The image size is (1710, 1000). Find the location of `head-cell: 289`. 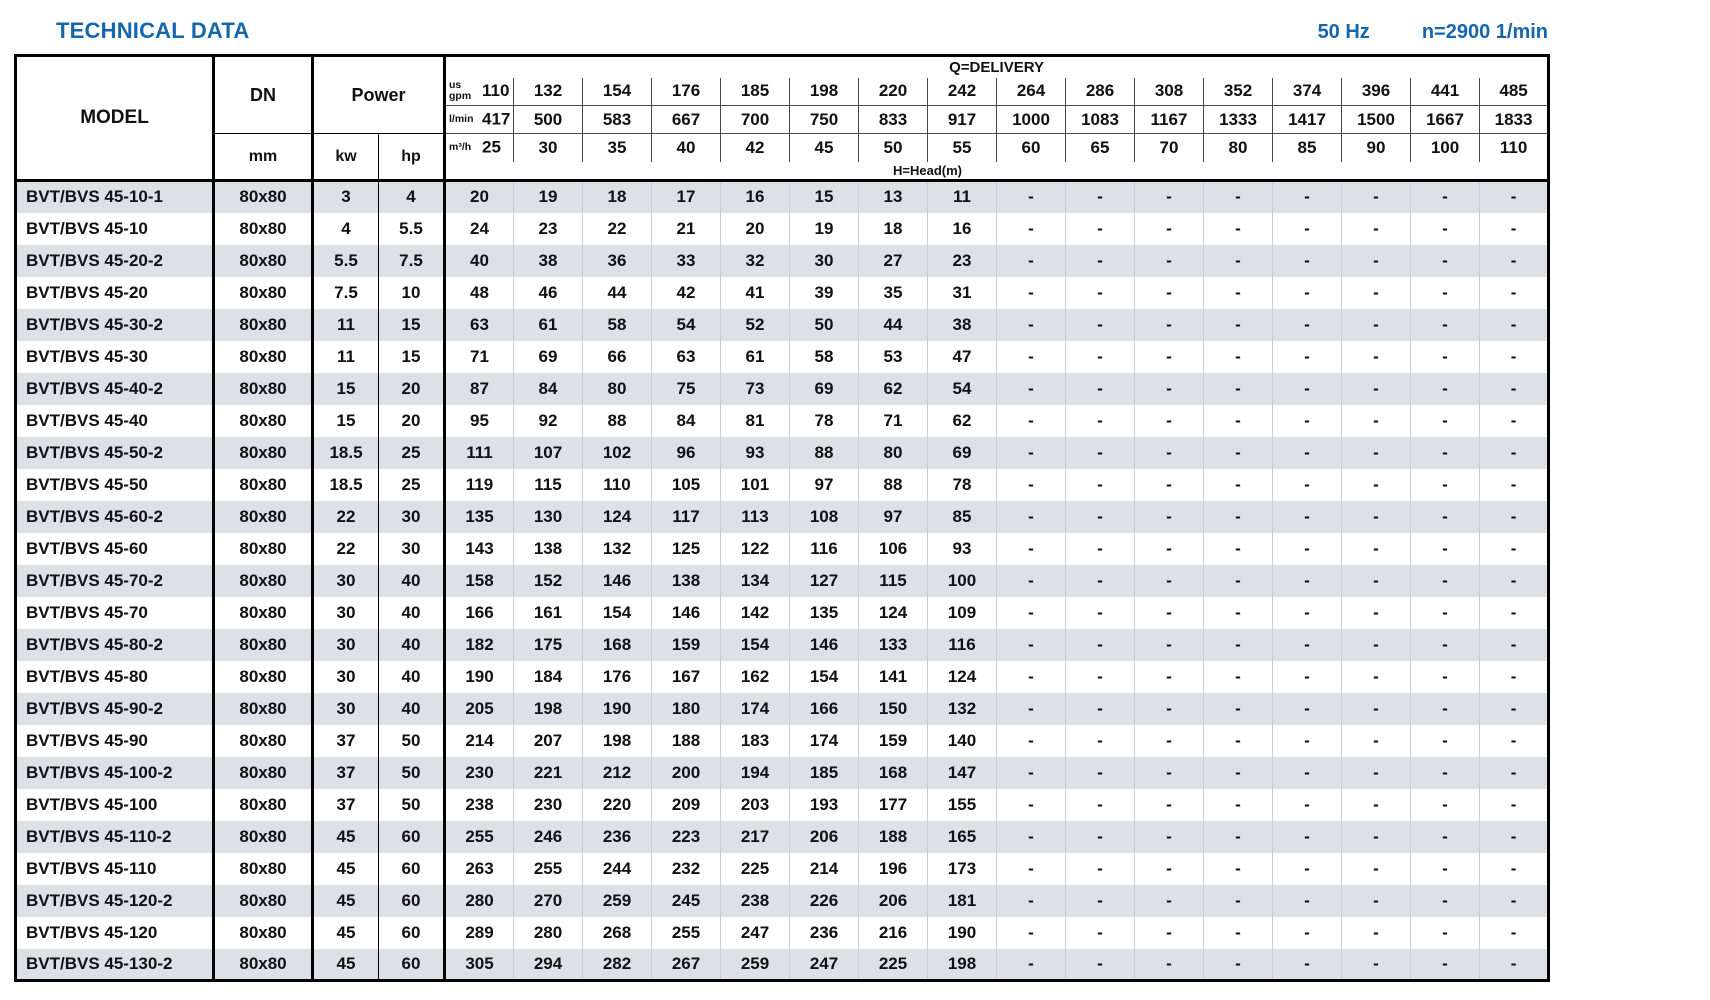

head-cell: 289 is located at coordinates (478, 932).